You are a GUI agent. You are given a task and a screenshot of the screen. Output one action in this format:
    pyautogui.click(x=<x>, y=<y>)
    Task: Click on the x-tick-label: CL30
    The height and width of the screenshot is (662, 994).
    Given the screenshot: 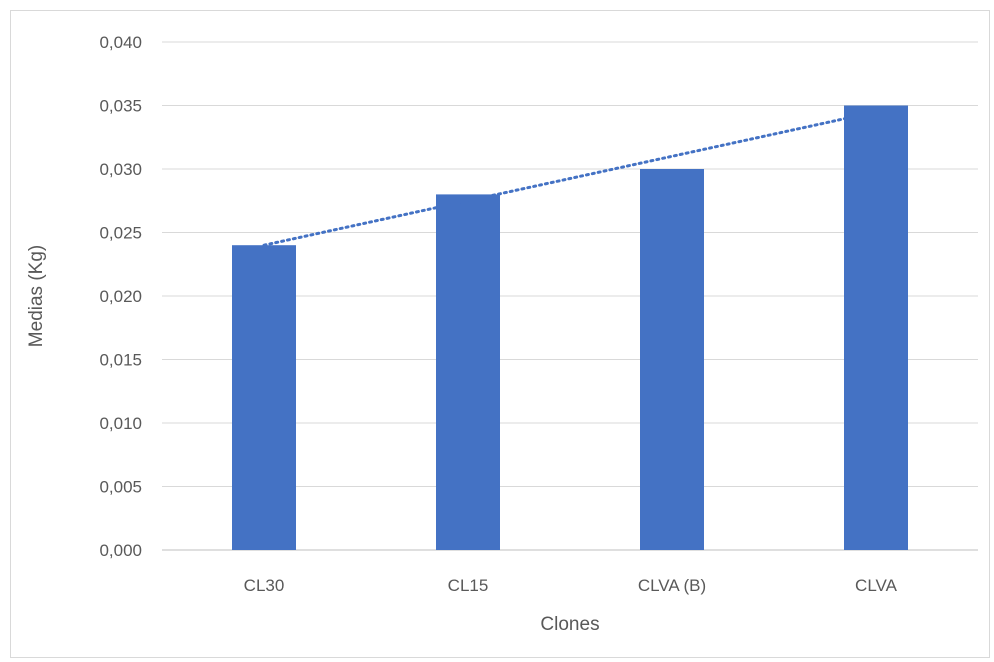 What is the action you would take?
    pyautogui.click(x=264, y=585)
    